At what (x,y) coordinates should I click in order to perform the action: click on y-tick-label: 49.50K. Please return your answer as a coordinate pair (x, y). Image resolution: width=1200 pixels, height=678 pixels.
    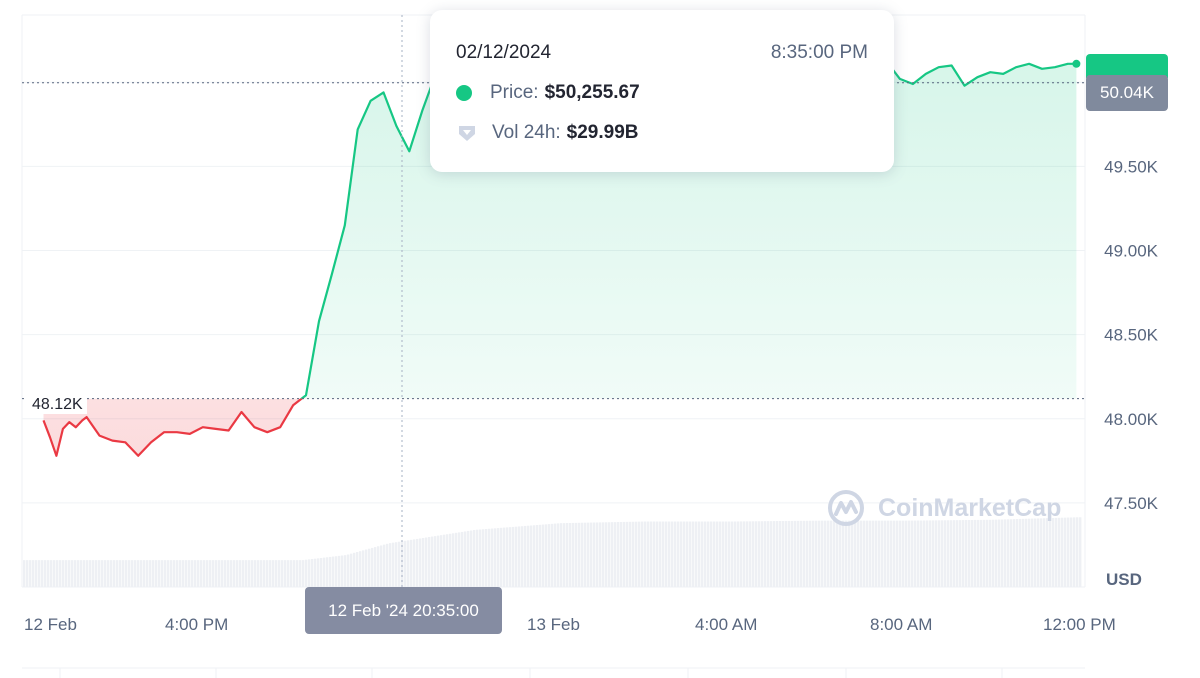
    Looking at the image, I should click on (1131, 166).